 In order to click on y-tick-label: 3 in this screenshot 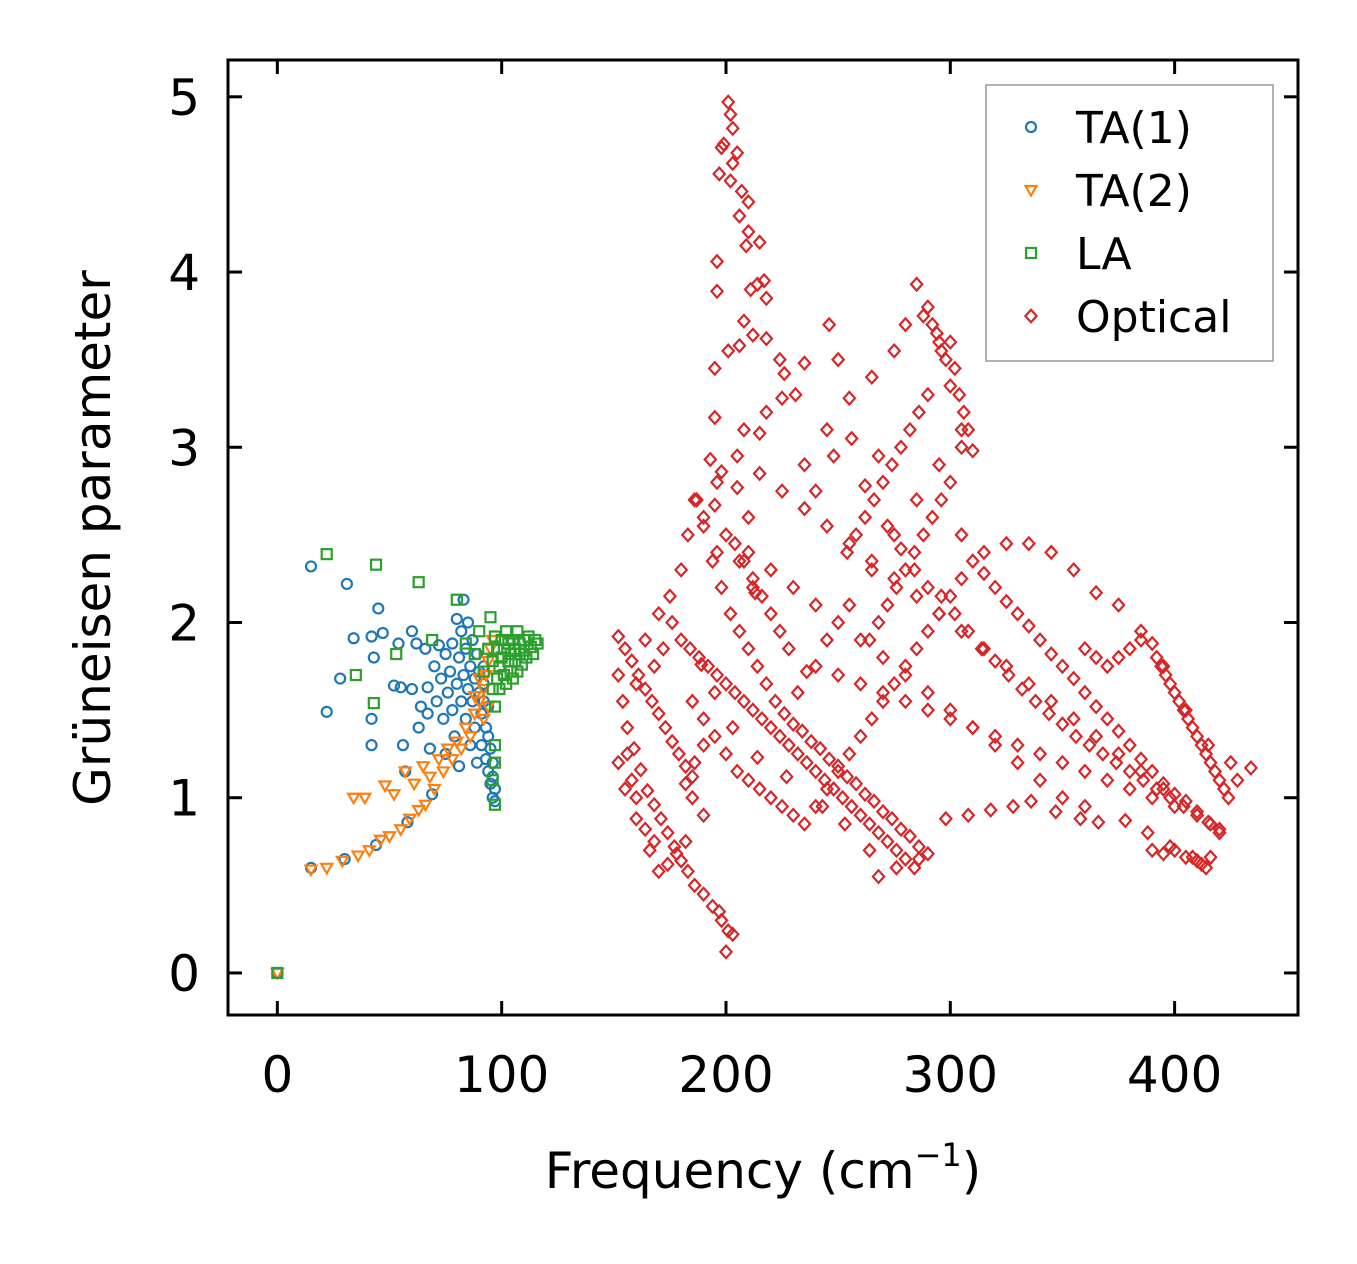, I will do `click(184, 448)`.